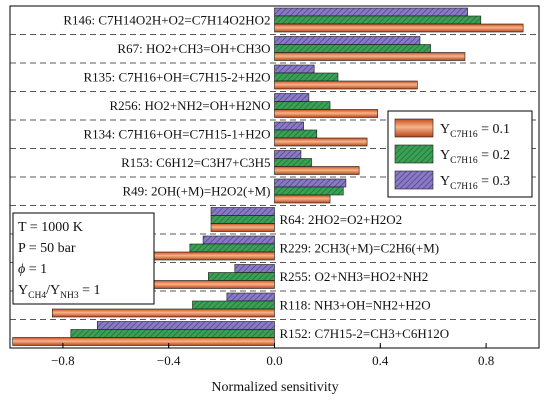 This screenshot has width=550, height=400. What do you see at coordinates (475, 183) in the screenshot?
I see `legend-label: YC7H16 = 0.3` at bounding box center [475, 183].